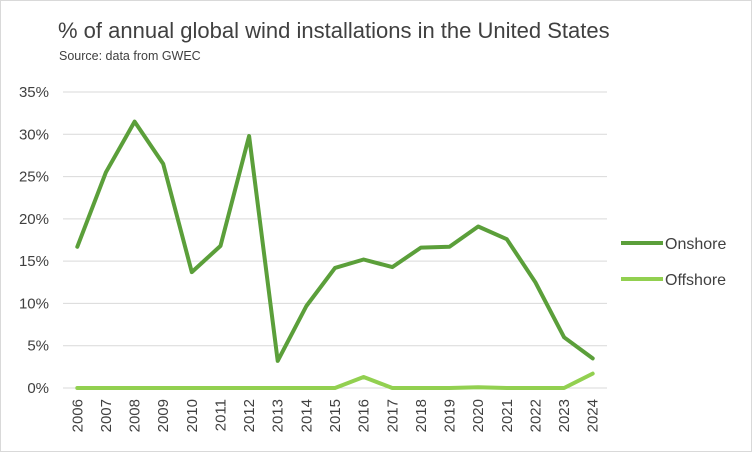 This screenshot has height=452, width=752. Describe the element at coordinates (38, 388) in the screenshot. I see `y-tick-label: 0%` at that location.